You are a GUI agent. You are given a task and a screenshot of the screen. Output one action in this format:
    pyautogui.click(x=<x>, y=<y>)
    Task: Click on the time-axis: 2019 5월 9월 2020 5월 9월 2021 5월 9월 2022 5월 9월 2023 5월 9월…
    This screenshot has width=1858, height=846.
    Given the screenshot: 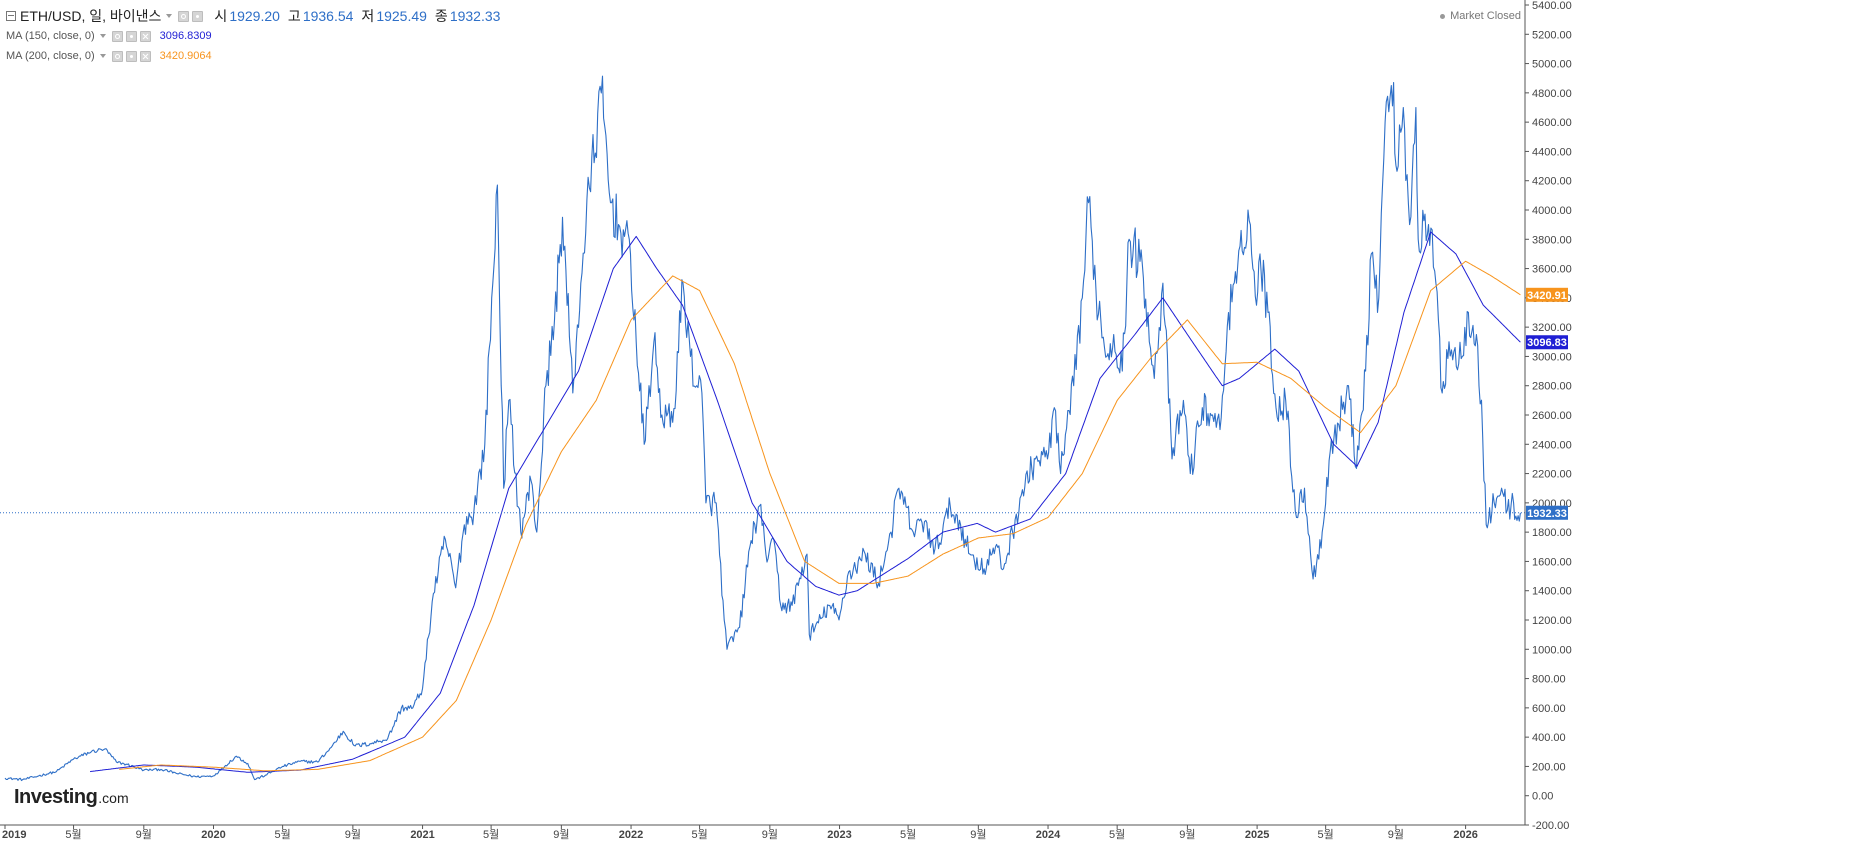 What is the action you would take?
    pyautogui.click(x=762, y=832)
    